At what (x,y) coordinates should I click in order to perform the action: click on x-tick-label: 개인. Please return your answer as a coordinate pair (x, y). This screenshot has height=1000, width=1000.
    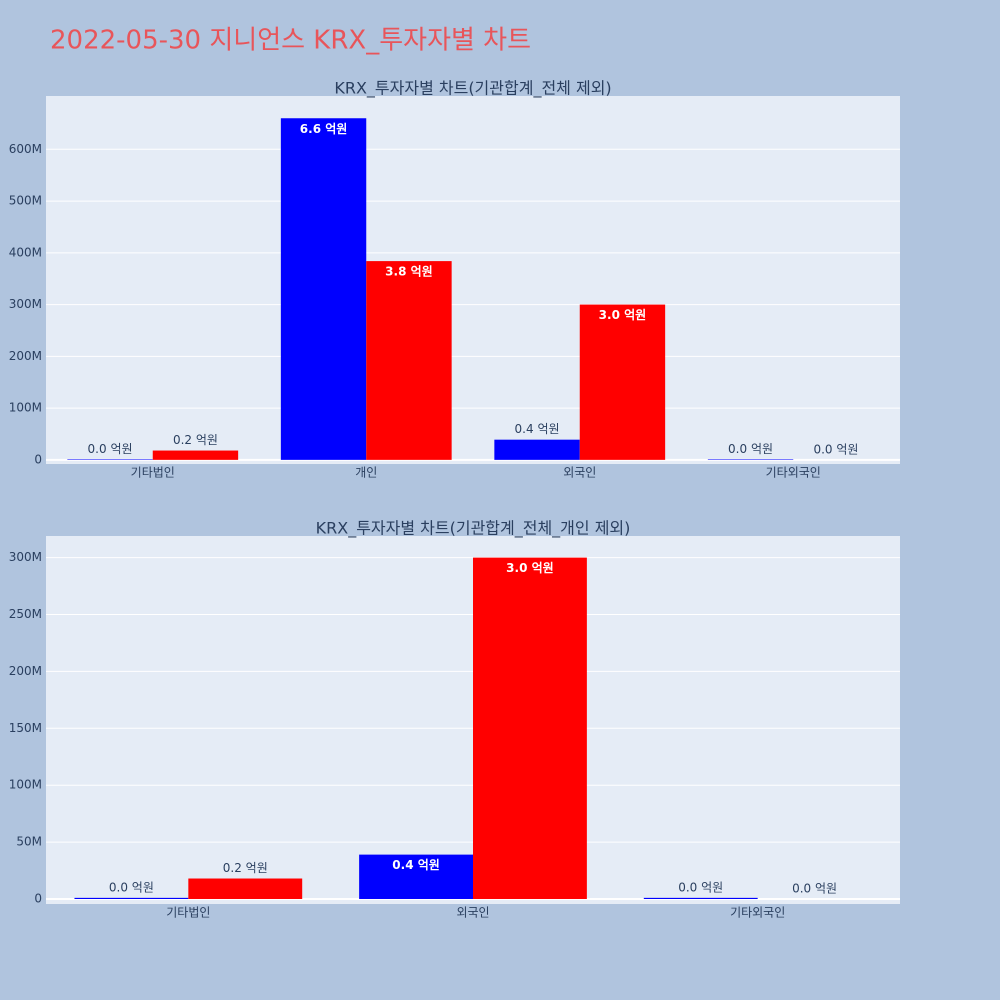
    Looking at the image, I should click on (366, 473).